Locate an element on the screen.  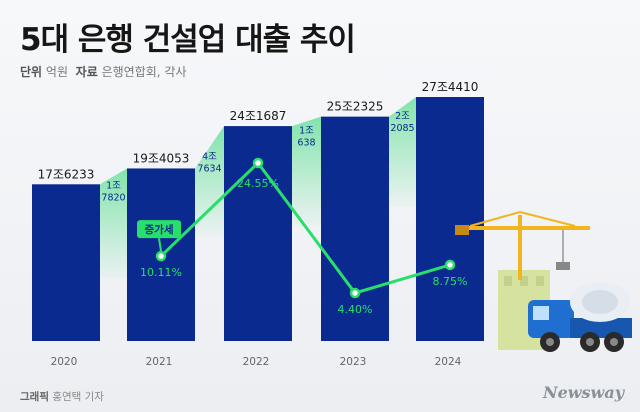
unit-label: 단위 is located at coordinates (31, 72).